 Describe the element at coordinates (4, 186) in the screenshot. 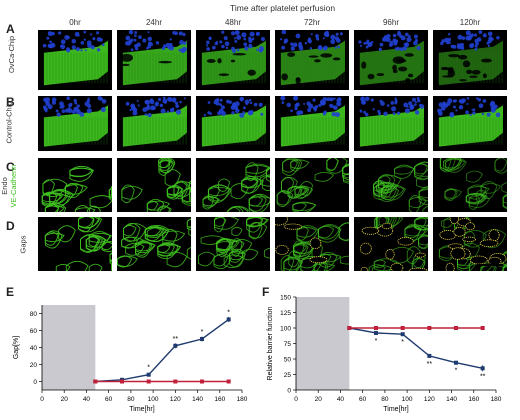

I see `row-label-endo: Endo` at that location.